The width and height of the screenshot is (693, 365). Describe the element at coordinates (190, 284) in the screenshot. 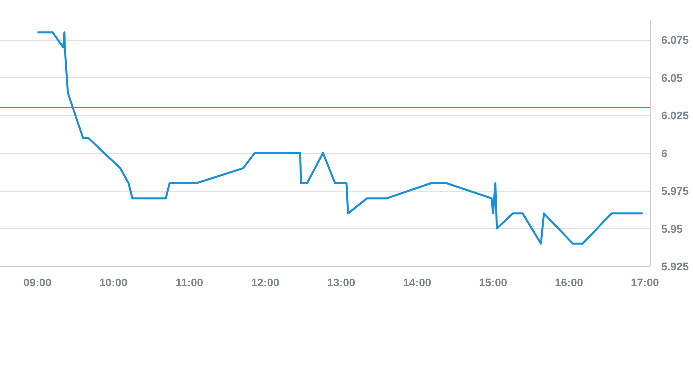

I see `x-tick-label: 11:00` at that location.